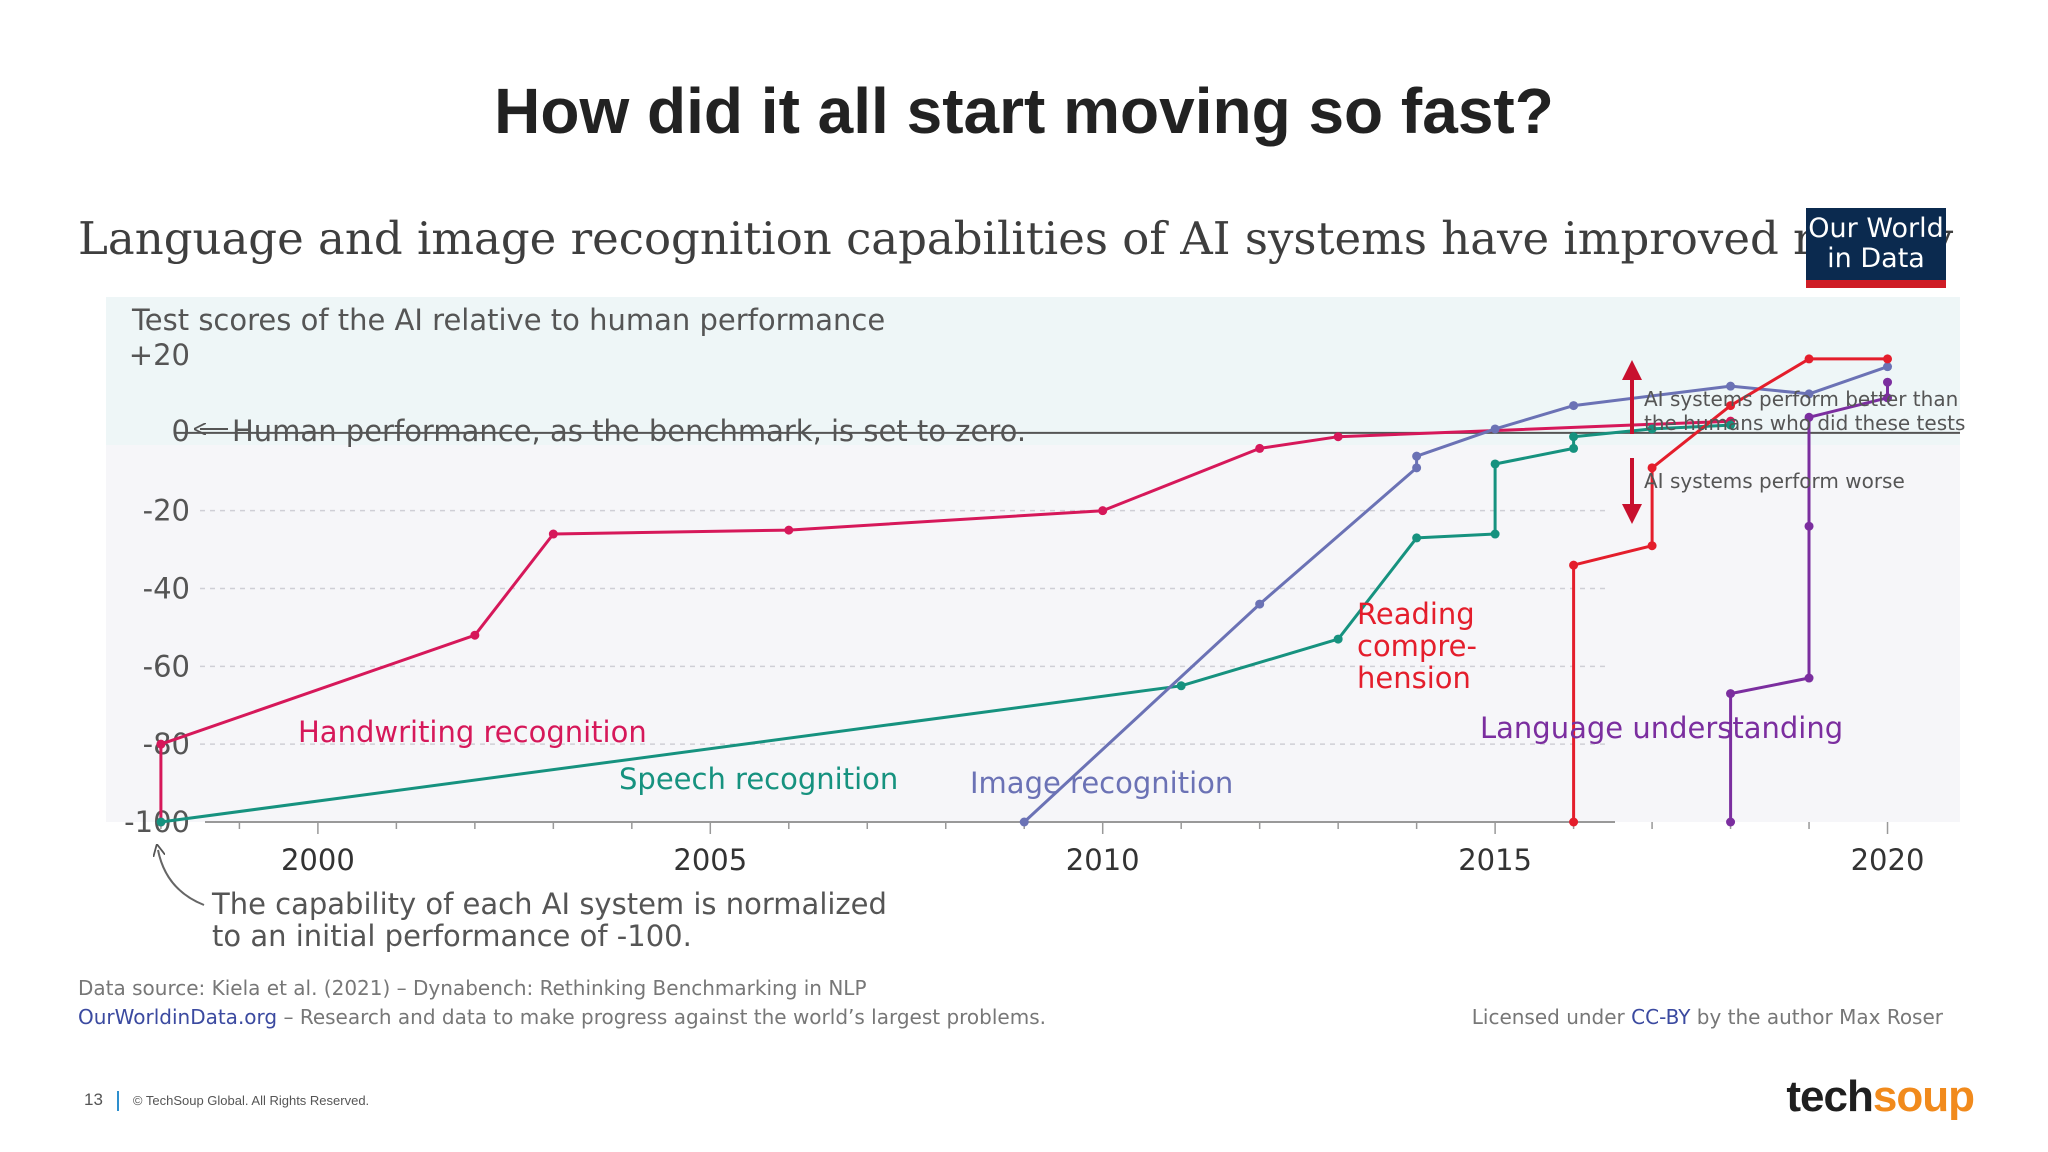 The width and height of the screenshot is (2048, 1152). I want to click on series-label-line: hension, so click(1414, 678).